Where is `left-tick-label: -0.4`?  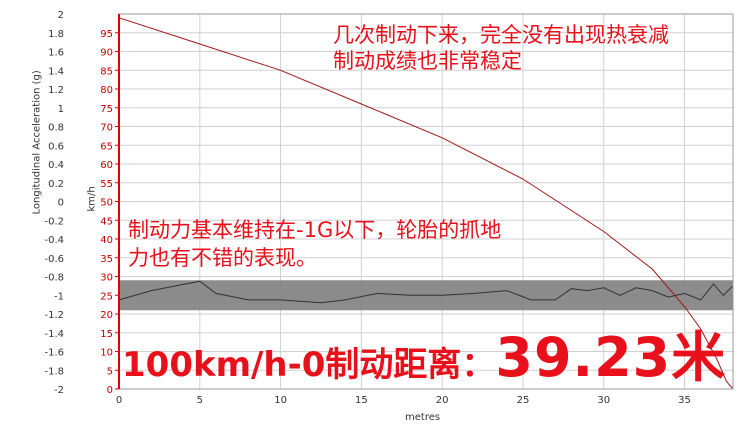
left-tick-label: -0.4 is located at coordinates (54, 240).